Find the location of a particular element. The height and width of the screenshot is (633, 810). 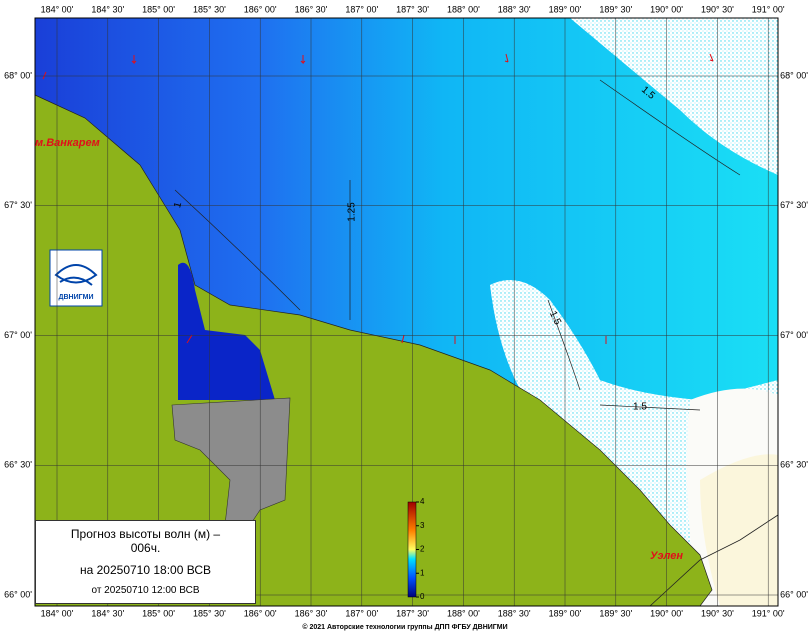

calm-zone is located at coordinates (739, 530).